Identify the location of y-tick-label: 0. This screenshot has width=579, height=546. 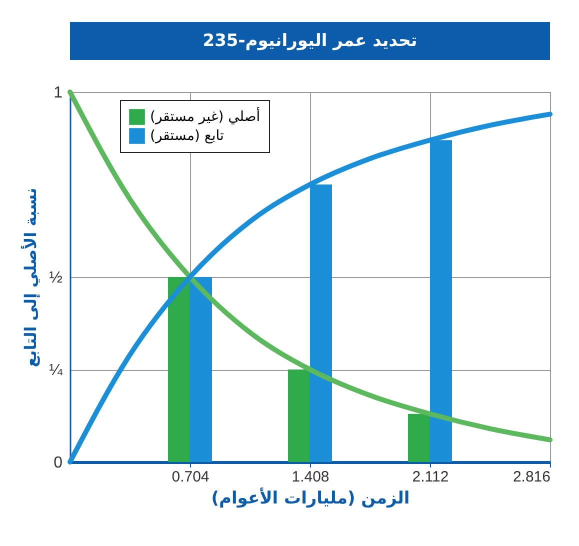
(58, 463).